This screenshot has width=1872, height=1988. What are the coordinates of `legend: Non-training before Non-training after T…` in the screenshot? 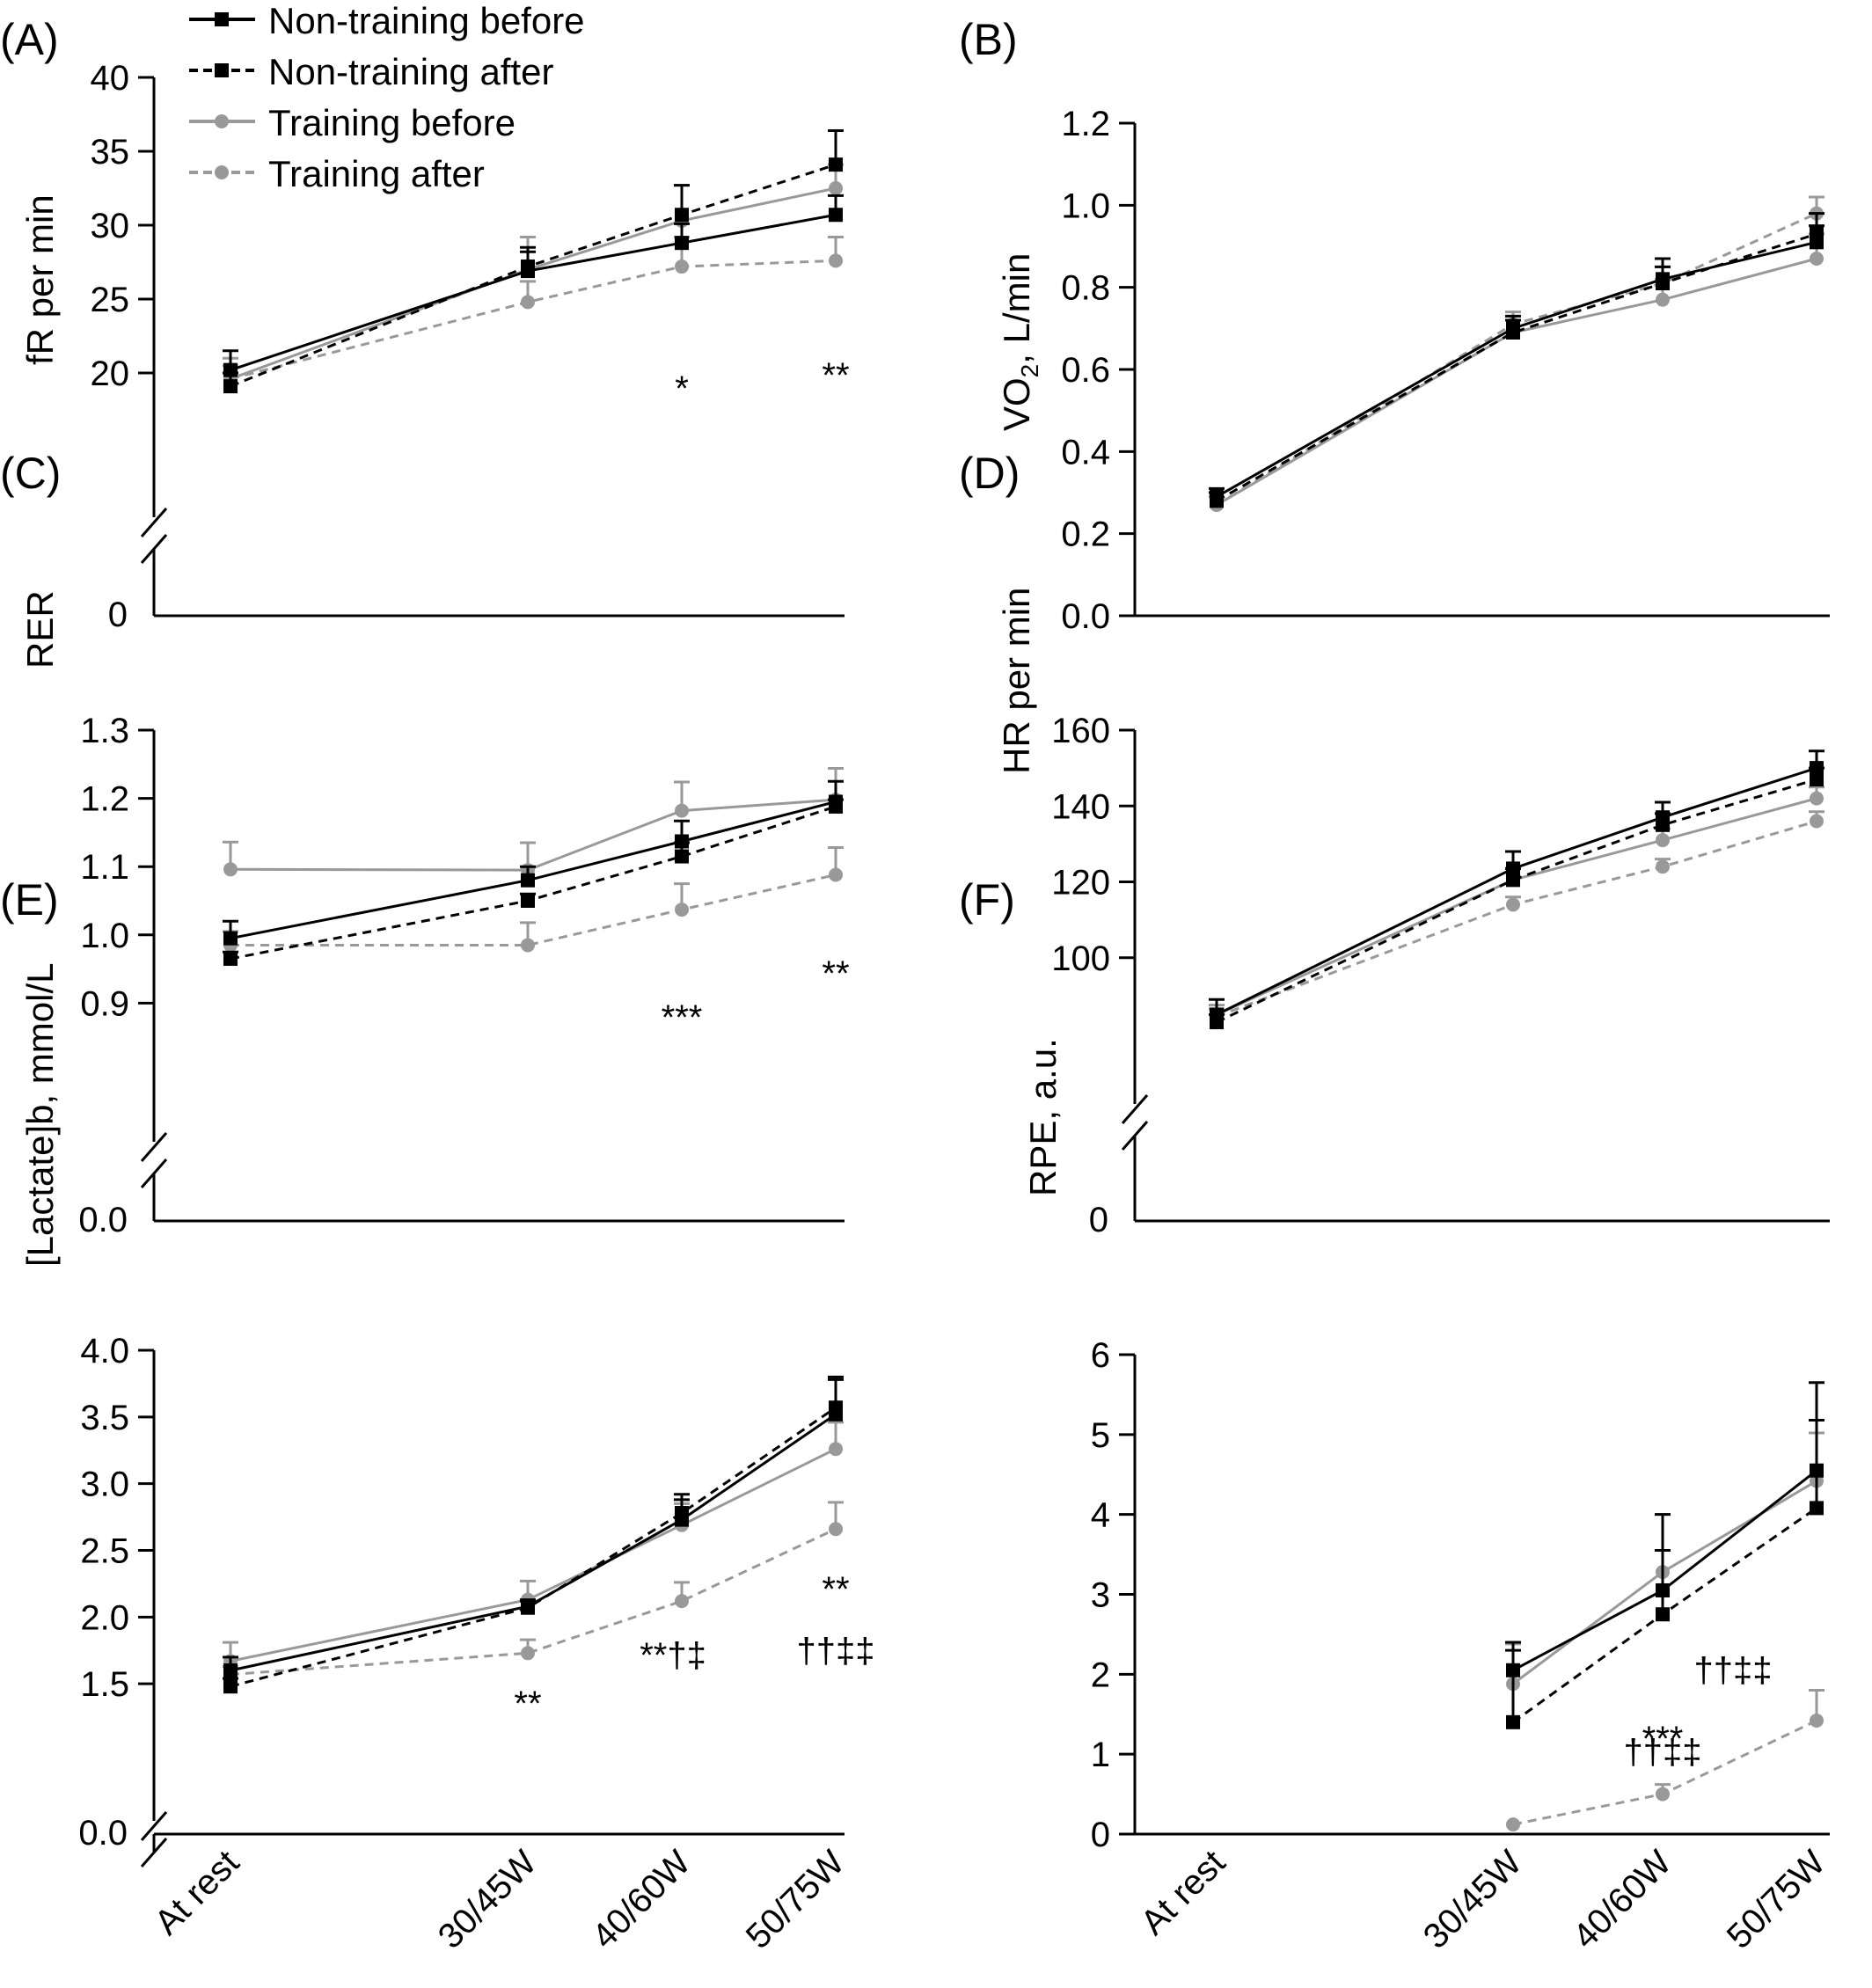 It's located at (387, 97).